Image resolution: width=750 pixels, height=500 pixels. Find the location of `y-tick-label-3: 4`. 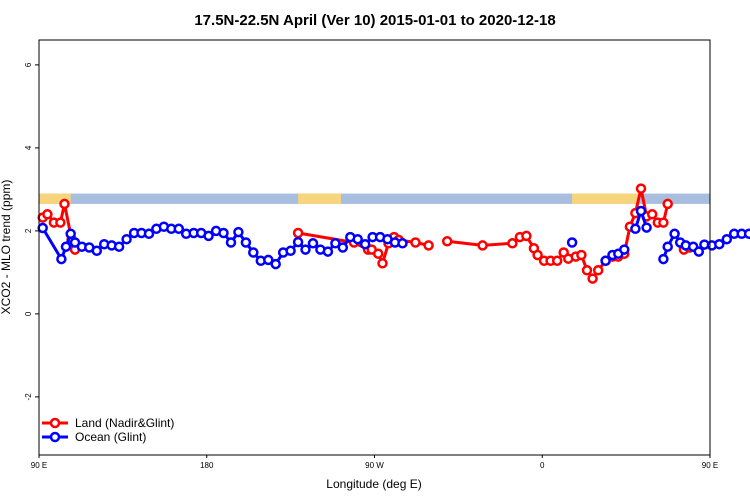

y-tick-label-3: 4 is located at coordinates (28, 147).